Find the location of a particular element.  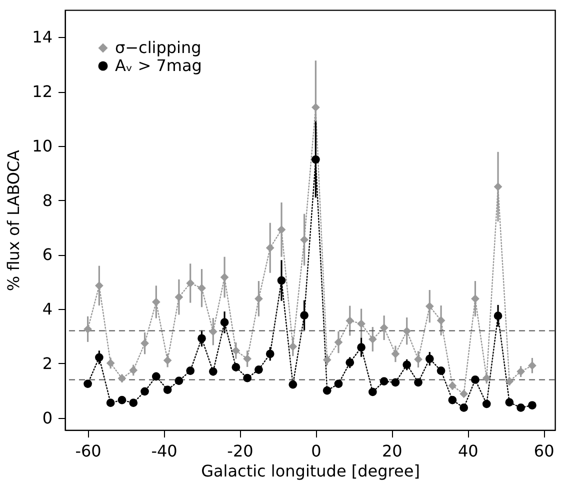

x-tick-label: 40 is located at coordinates (468, 451).